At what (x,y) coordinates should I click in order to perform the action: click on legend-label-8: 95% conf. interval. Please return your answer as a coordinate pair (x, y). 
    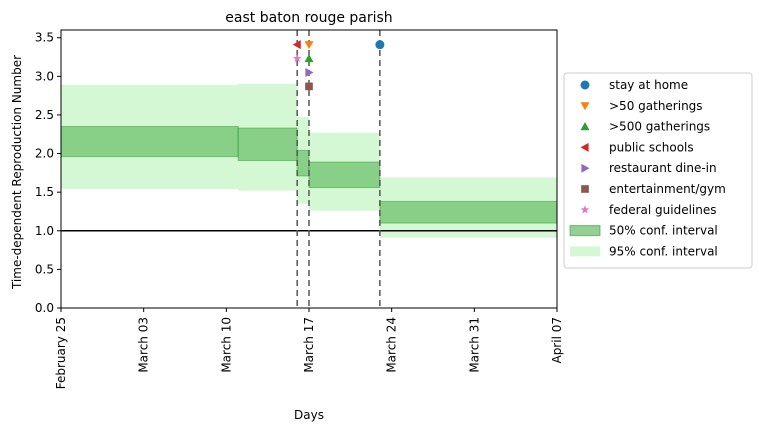
    Looking at the image, I should click on (663, 251).